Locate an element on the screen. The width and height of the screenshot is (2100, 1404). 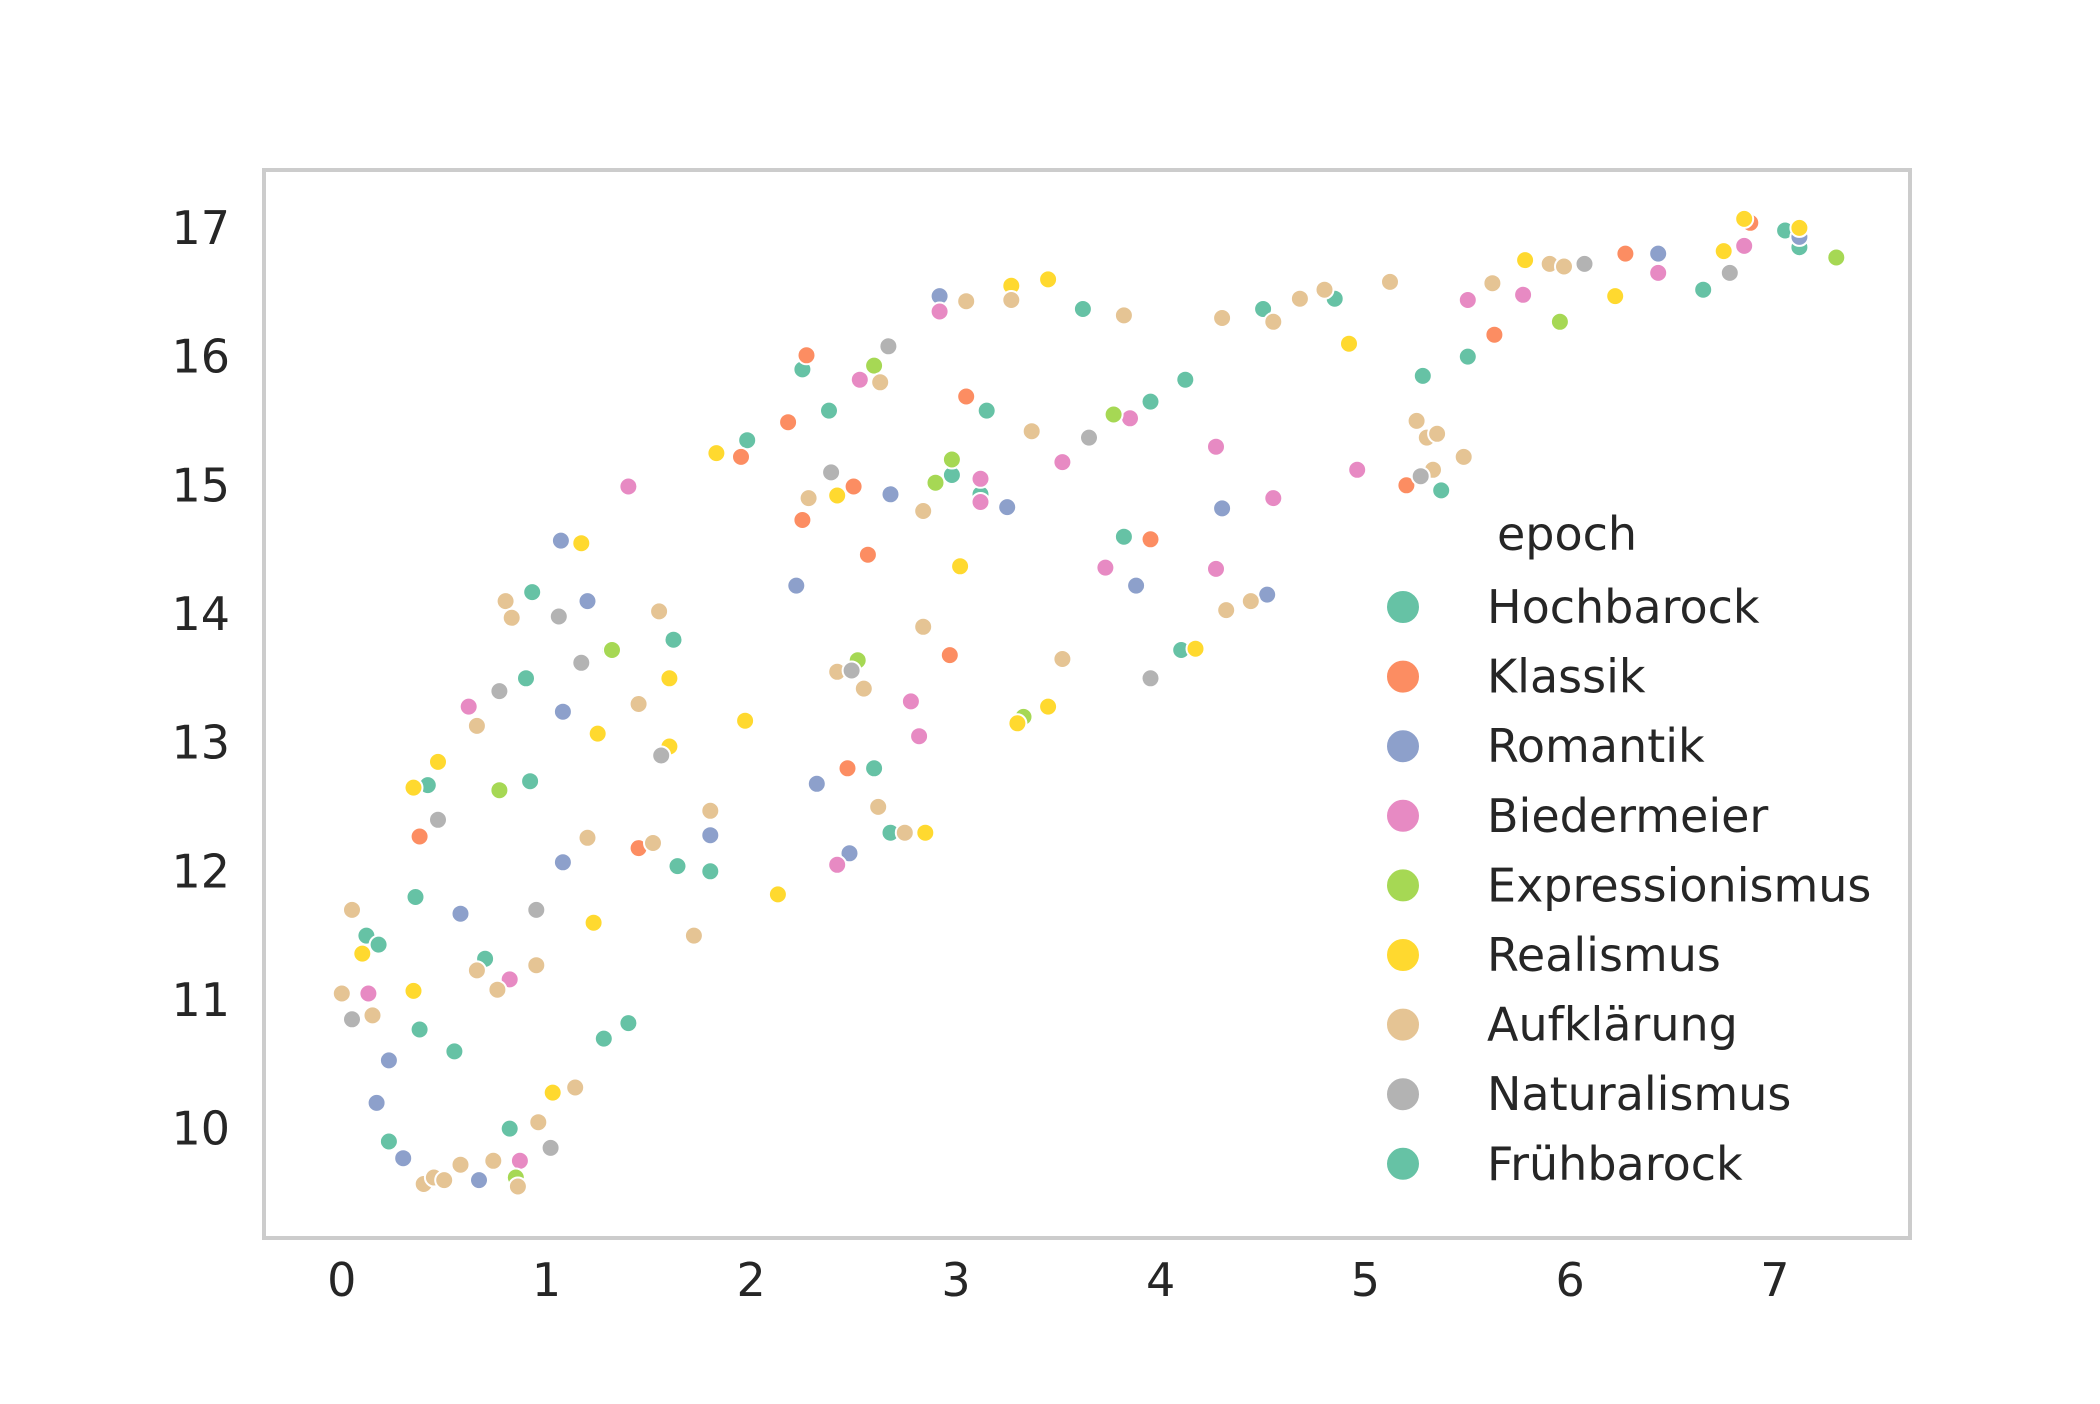
y-axis-tick-labels: 10 11 12 13 14 15 16 17 is located at coordinates (200, 678).